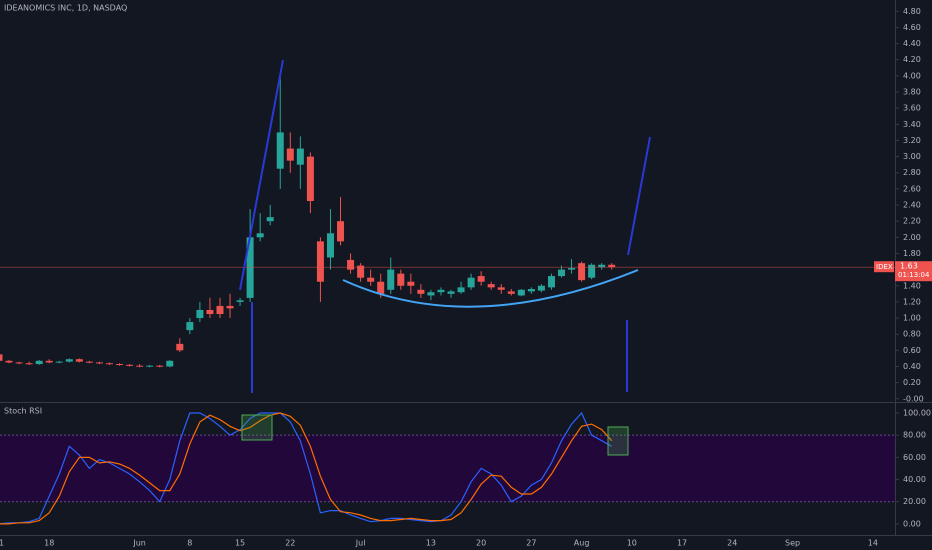  What do you see at coordinates (139, 543) in the screenshot?
I see `x-tick-label: Jun` at bounding box center [139, 543].